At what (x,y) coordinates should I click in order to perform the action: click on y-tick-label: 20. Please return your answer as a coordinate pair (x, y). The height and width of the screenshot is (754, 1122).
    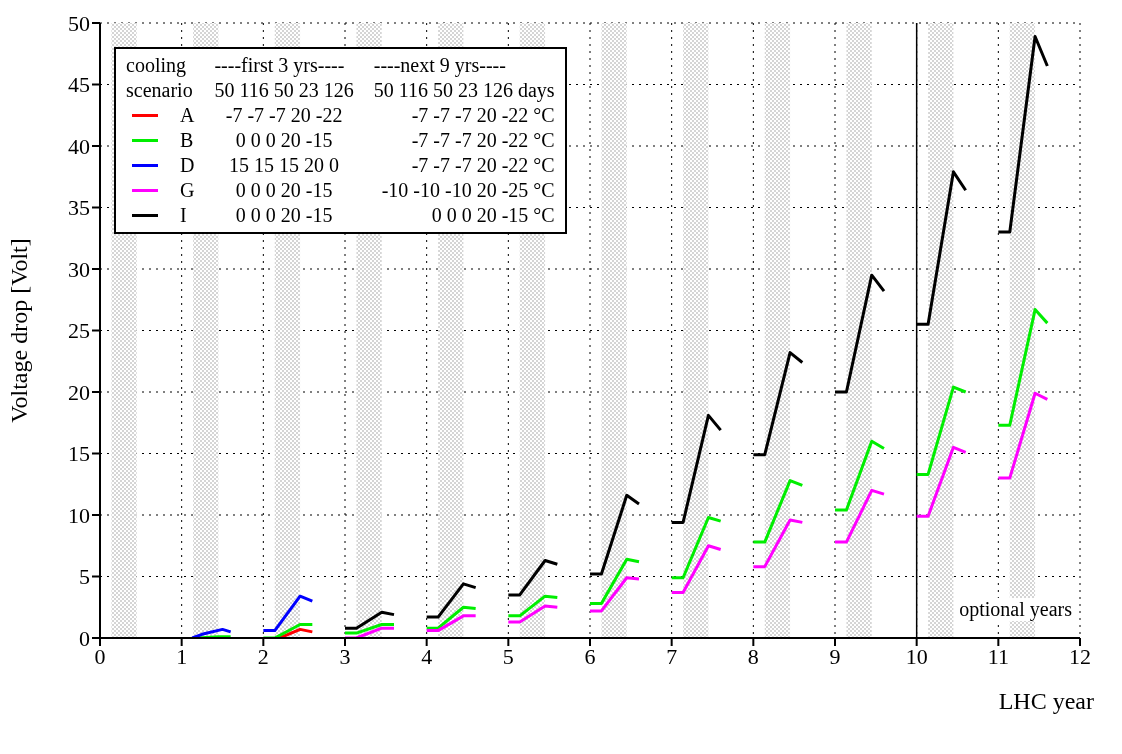
    Looking at the image, I should click on (79, 392).